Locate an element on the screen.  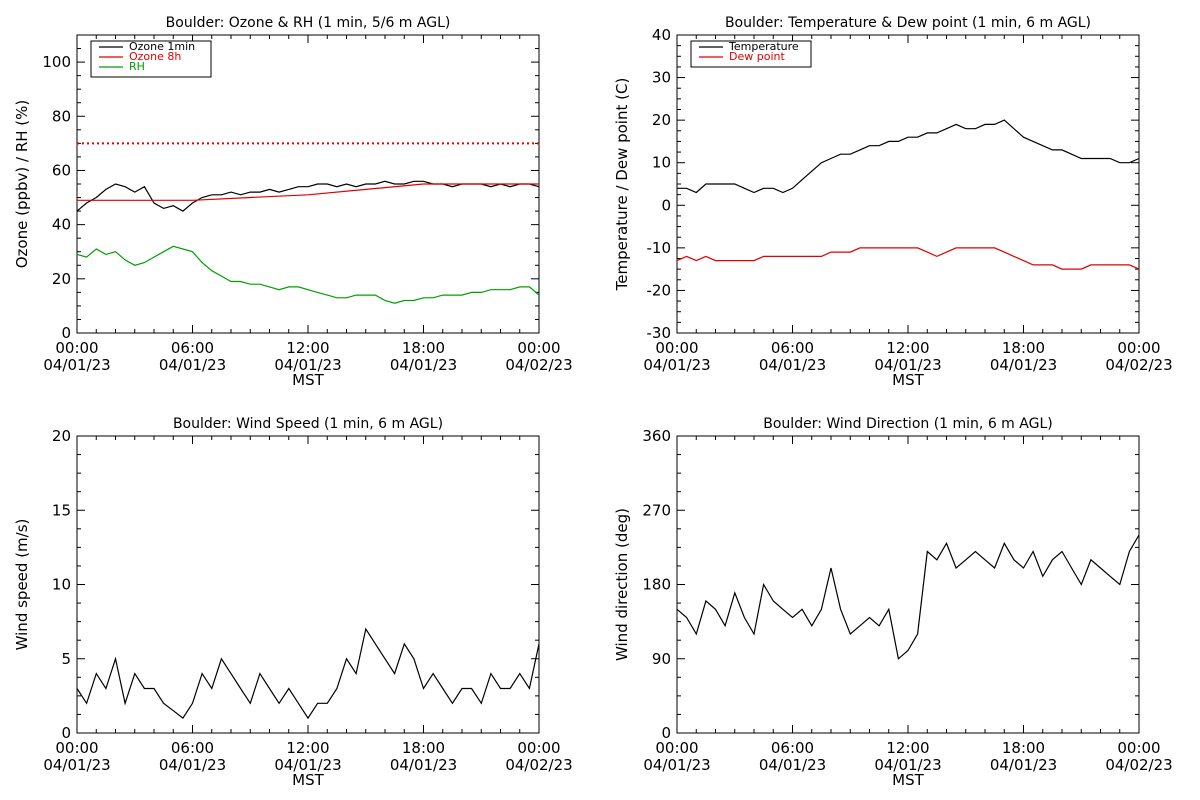
legend-label: Temperature is located at coordinates (763, 46).